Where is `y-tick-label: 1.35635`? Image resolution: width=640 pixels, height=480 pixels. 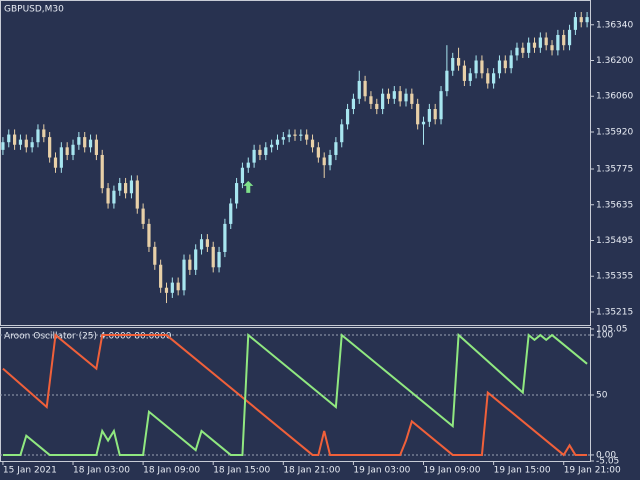 y-tick-label: 1.35635 is located at coordinates (614, 205).